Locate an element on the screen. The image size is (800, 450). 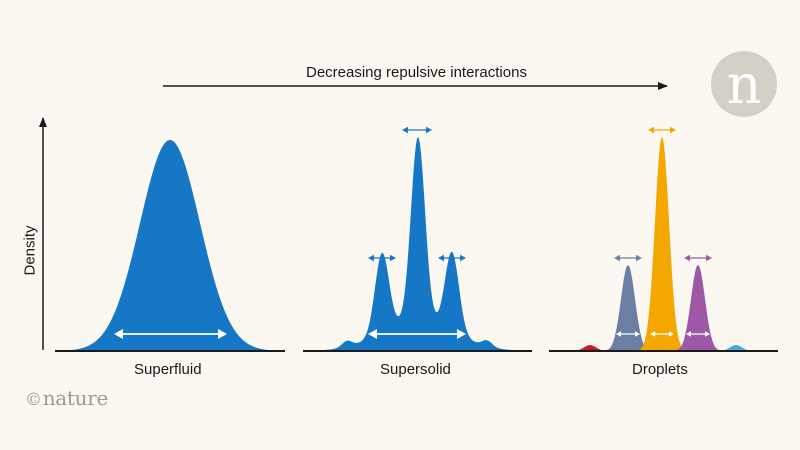
droplet-orange-inner-arrow-head-left is located at coordinates (652, 334).